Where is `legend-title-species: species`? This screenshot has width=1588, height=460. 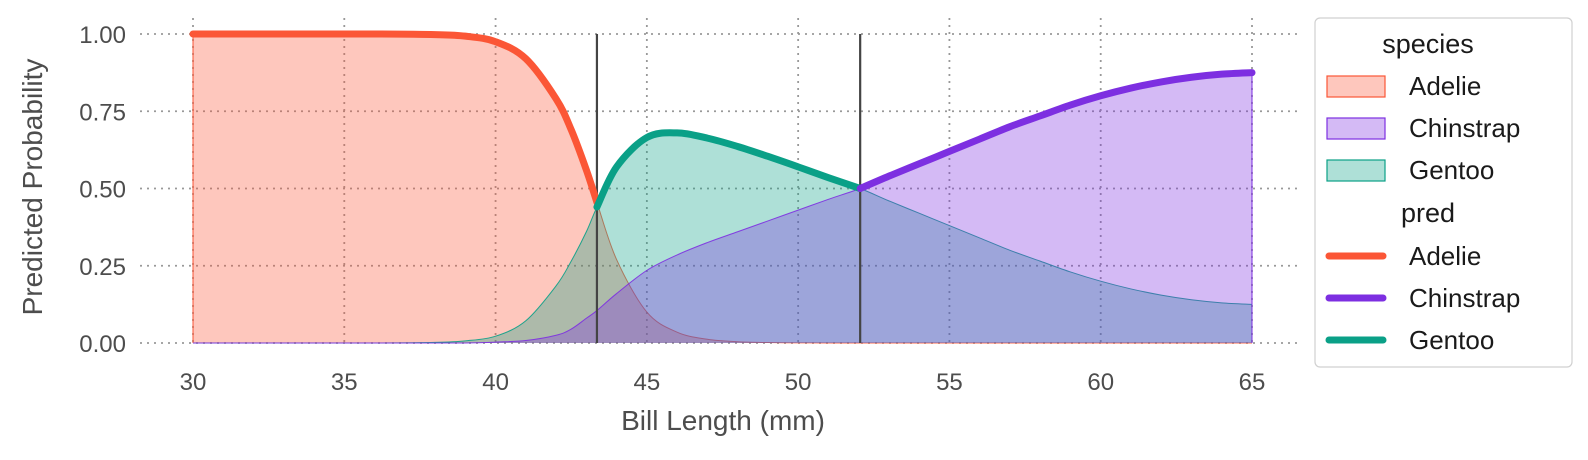 legend-title-species: species is located at coordinates (1428, 44).